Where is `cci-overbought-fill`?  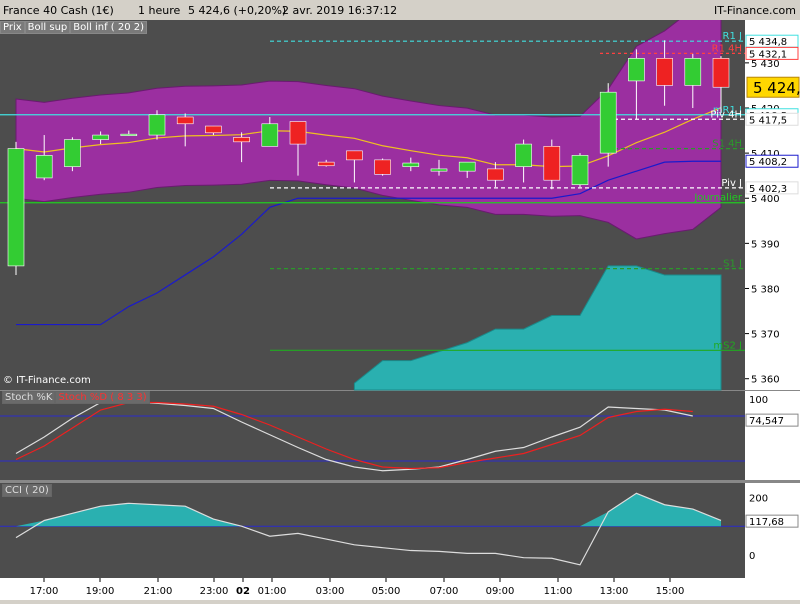 cci-overbought-fill is located at coordinates (368, 510).